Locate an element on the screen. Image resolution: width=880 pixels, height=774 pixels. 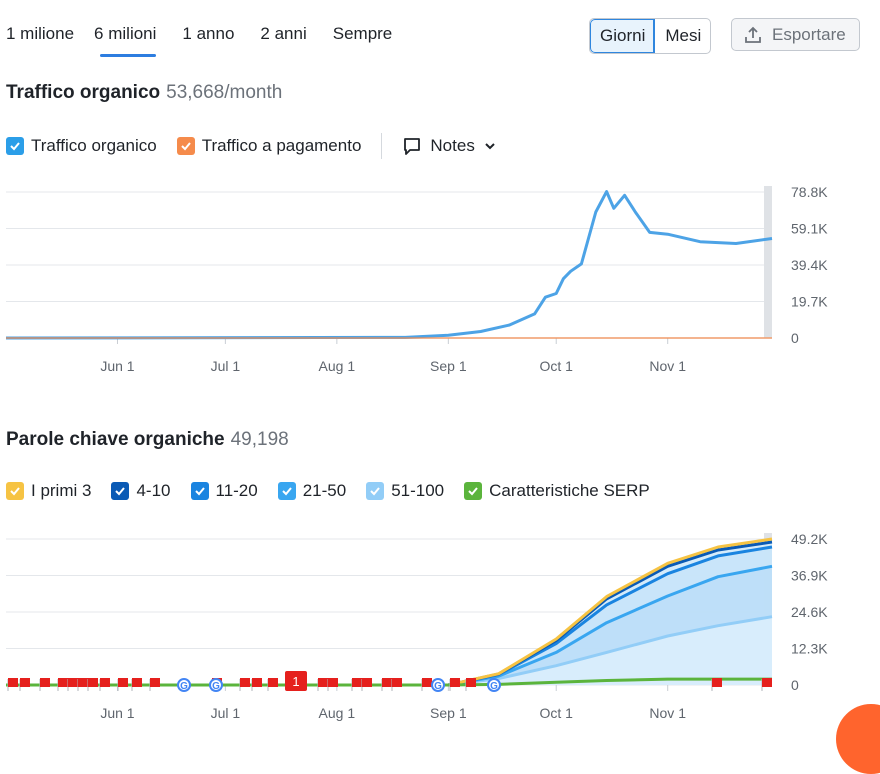
legend-top-3: I primi 3 is located at coordinates (48, 491).